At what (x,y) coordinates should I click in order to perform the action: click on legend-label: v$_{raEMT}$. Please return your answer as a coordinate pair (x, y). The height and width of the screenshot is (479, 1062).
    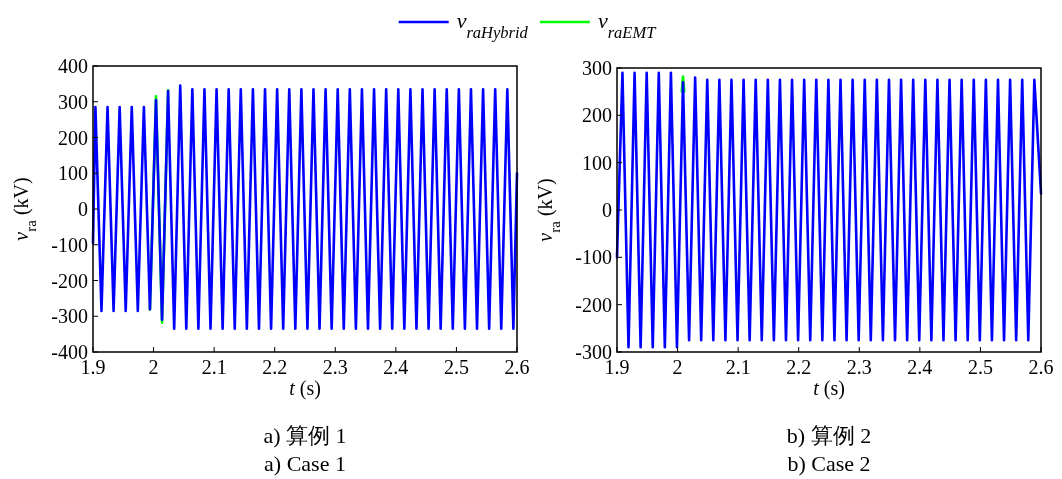
    Looking at the image, I should click on (627, 25).